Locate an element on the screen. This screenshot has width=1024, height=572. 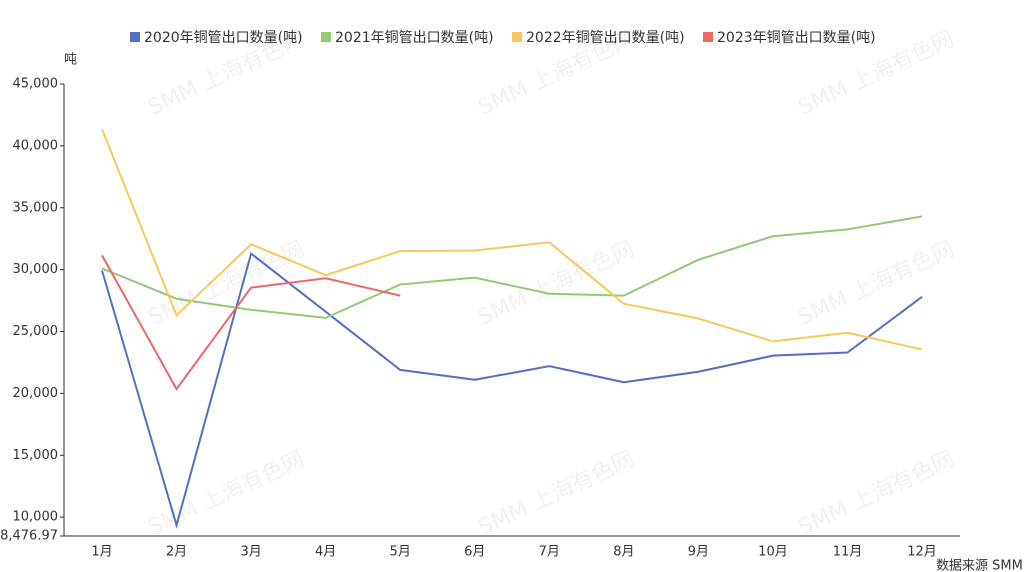
legend-label: 2023年铜管出口数量(吨) is located at coordinates (796, 38).